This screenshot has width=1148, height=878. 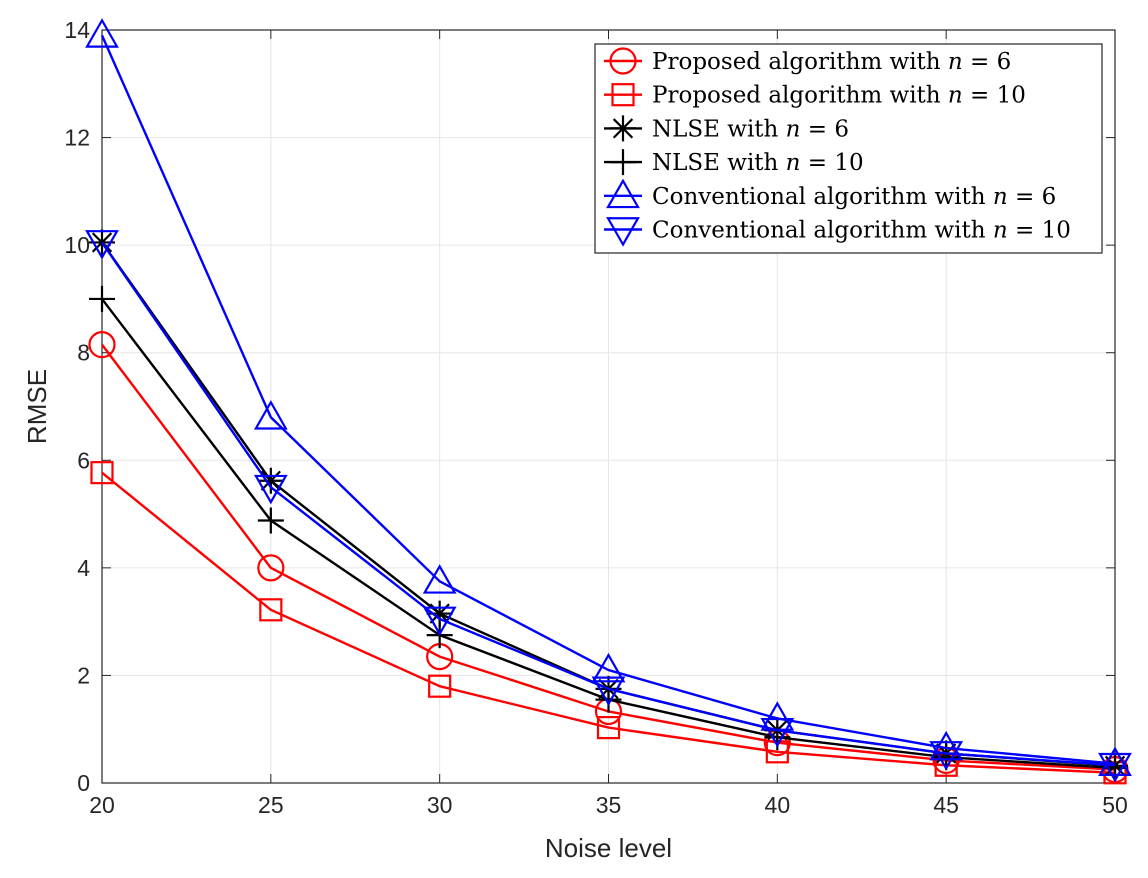 I want to click on y-tick-label: 12, so click(x=77, y=138).